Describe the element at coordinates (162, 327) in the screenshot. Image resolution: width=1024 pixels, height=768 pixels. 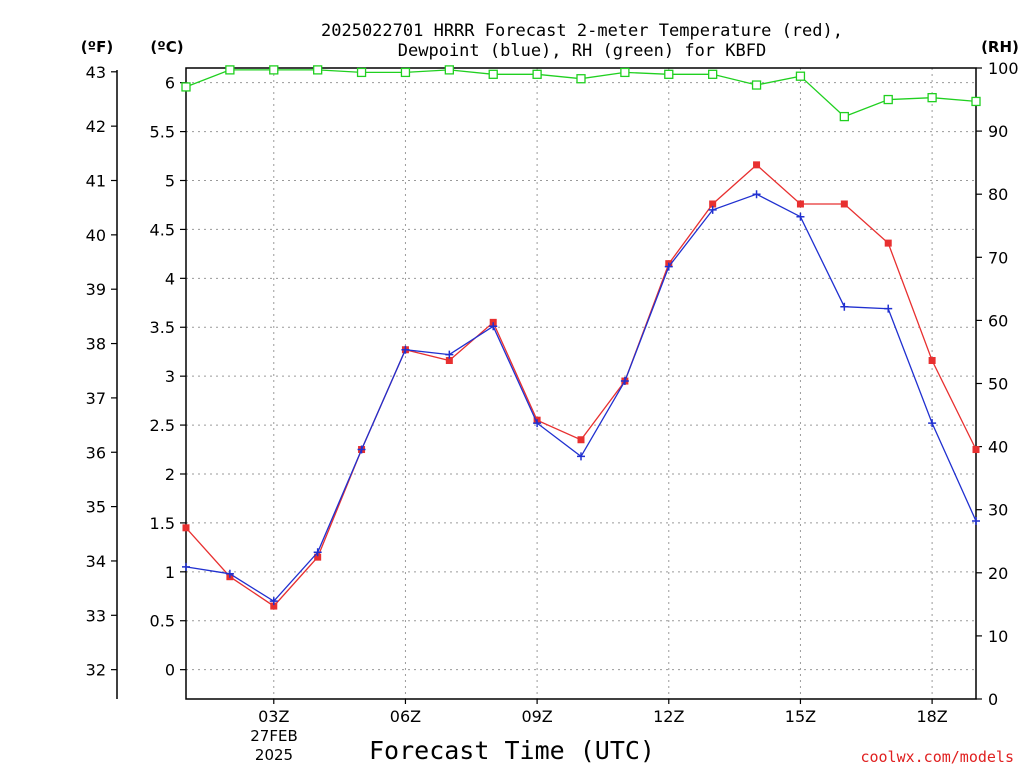
I see `celsius-tick-label: 3.5` at that location.